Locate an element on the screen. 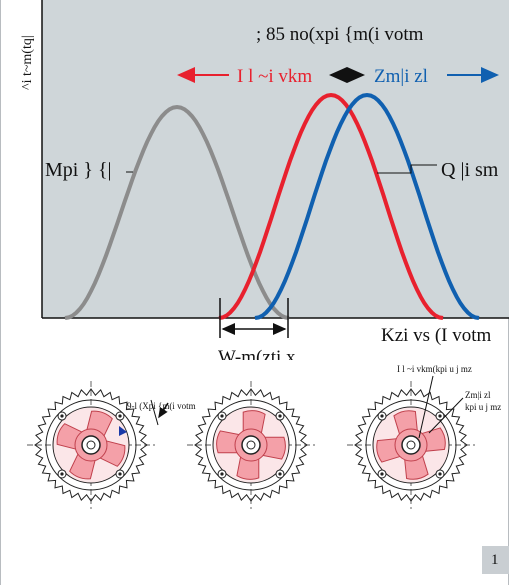 The height and width of the screenshot is (585, 509). left-arrow-label: I l ~i vkm is located at coordinates (274, 76).